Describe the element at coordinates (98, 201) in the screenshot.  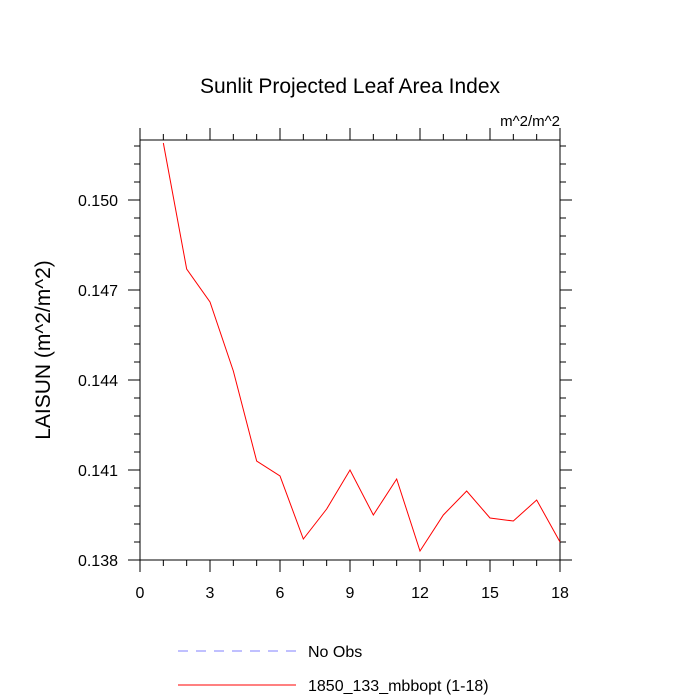
I see `y-tick-label: 0.150` at that location.